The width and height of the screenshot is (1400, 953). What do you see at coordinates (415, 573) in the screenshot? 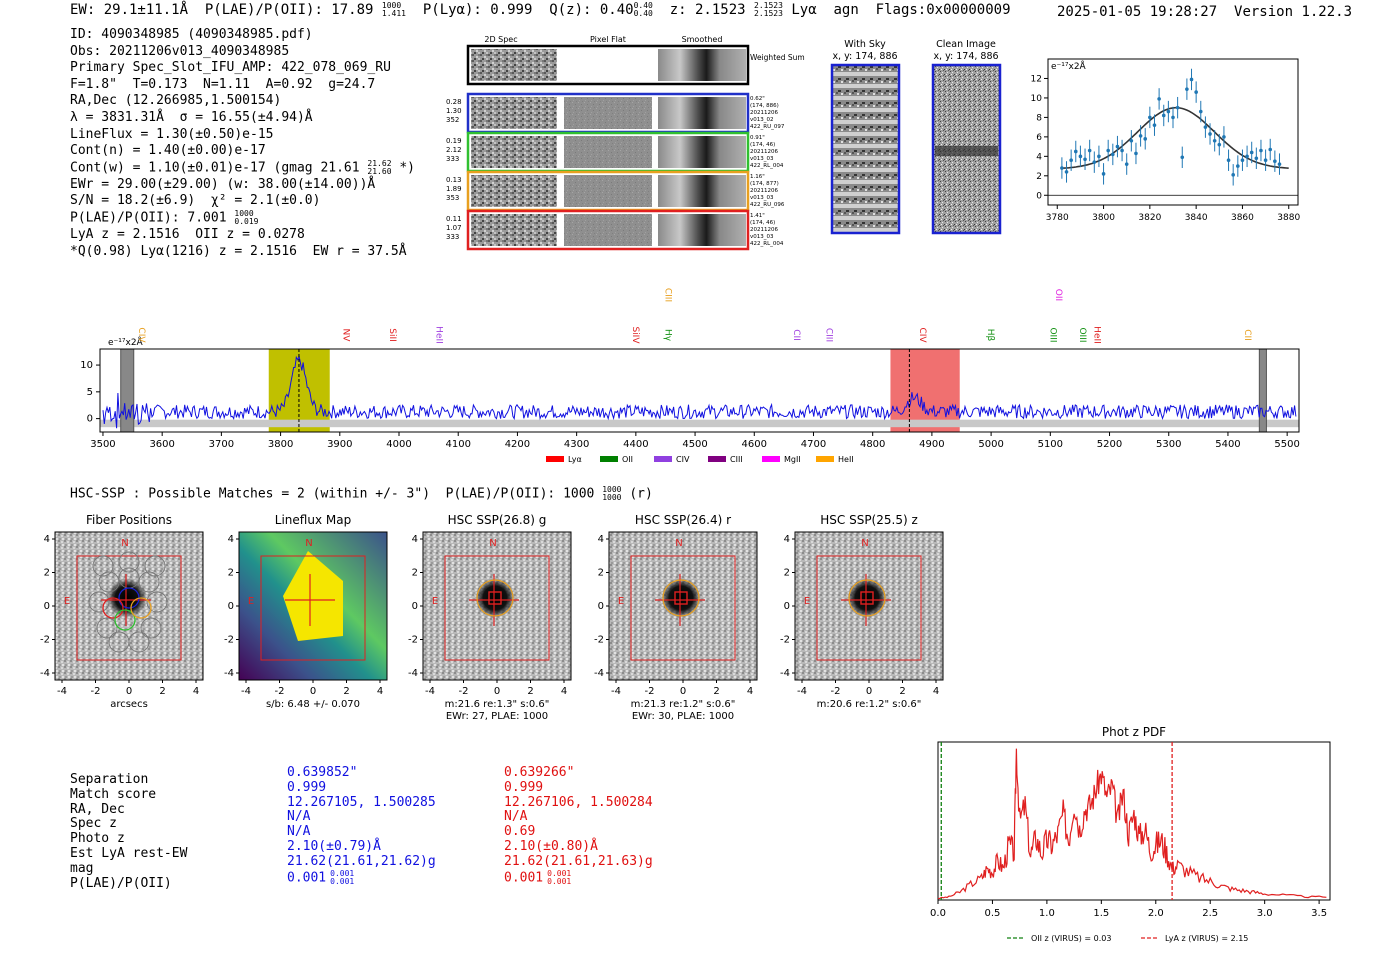
I see `y-tick-label: 2` at bounding box center [415, 573].